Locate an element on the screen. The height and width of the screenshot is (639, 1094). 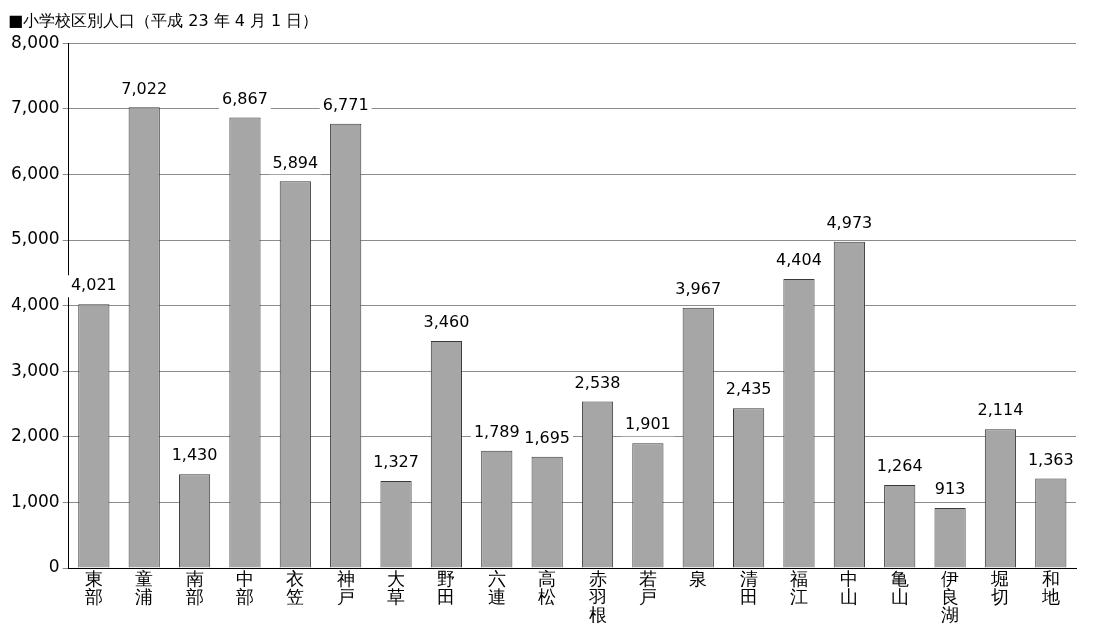
data-label: 6,771 is located at coordinates (345, 104).